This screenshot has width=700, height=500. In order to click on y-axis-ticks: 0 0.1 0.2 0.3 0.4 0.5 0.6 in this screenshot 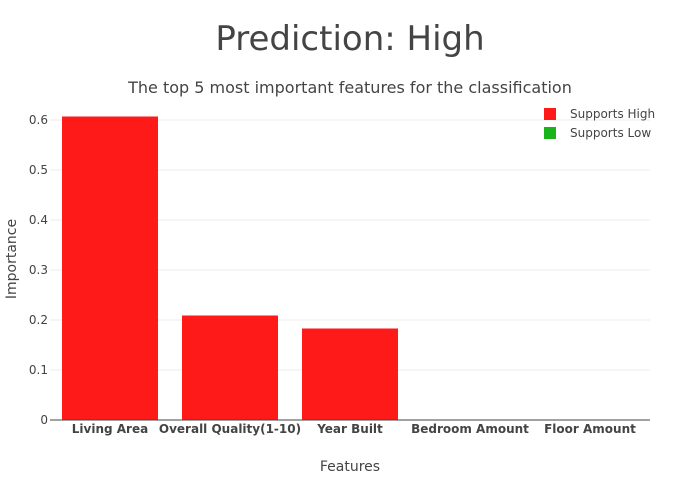, I will do `click(38, 270)`.